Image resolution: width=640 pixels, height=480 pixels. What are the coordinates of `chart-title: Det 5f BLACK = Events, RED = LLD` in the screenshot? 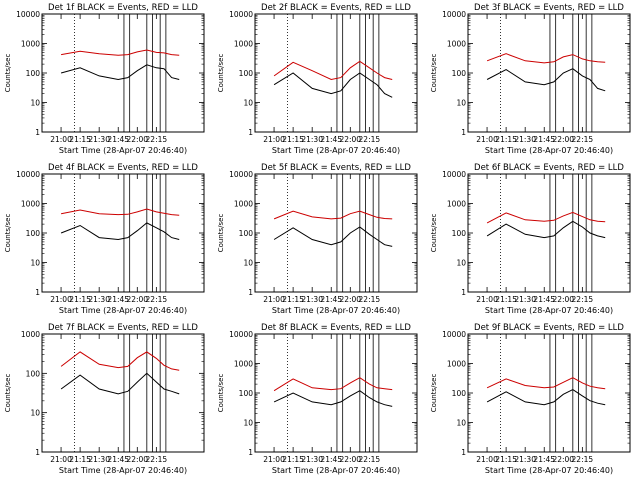 It's located at (336, 168).